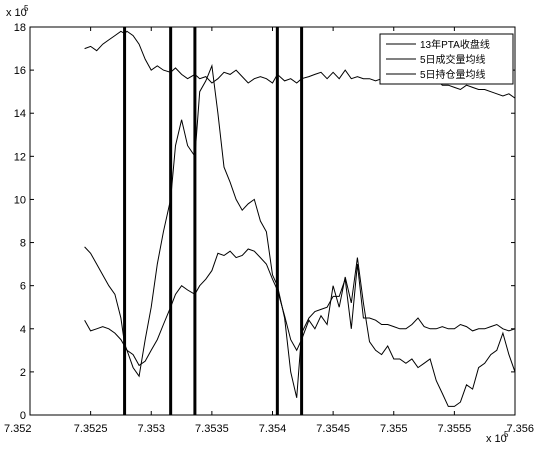 The width and height of the screenshot is (539, 459). Describe the element at coordinates (506, 434) in the screenshot. I see `x-exponent-power: 5` at that location.